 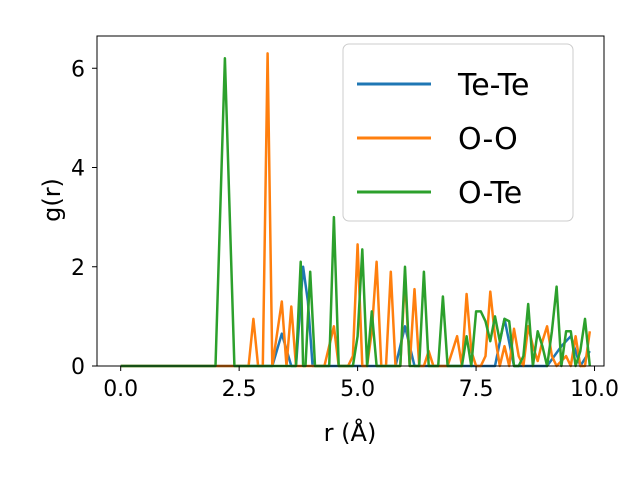 What do you see at coordinates (488, 139) in the screenshot?
I see `legend-label-o-o: O-O` at bounding box center [488, 139].